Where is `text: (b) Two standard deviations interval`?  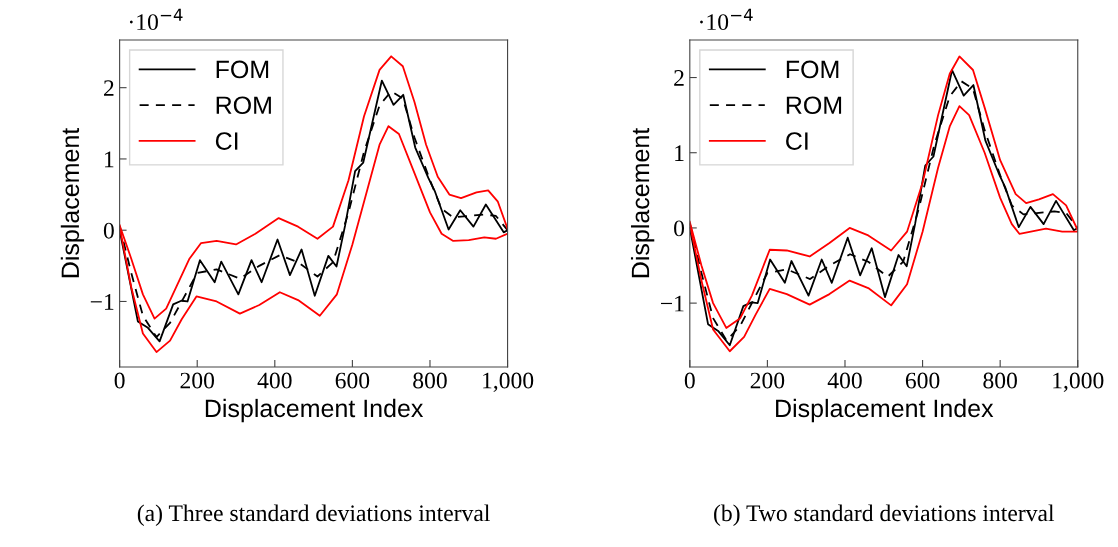
text: (b) Two standard deviations interval is located at coordinates (884, 515).